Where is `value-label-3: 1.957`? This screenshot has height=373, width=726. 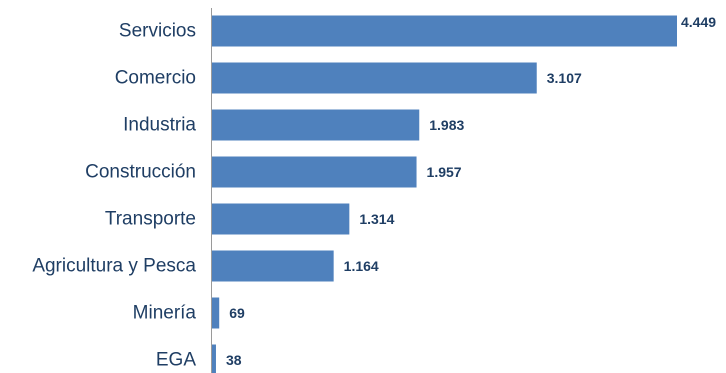
value-label-3: 1.957 is located at coordinates (444, 172).